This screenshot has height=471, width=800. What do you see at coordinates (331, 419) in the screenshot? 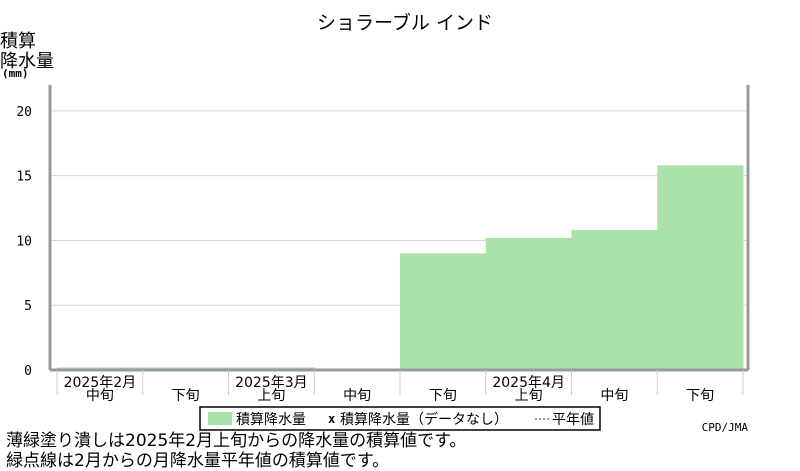
I see `legend-swatch-nodata: x` at bounding box center [331, 419].